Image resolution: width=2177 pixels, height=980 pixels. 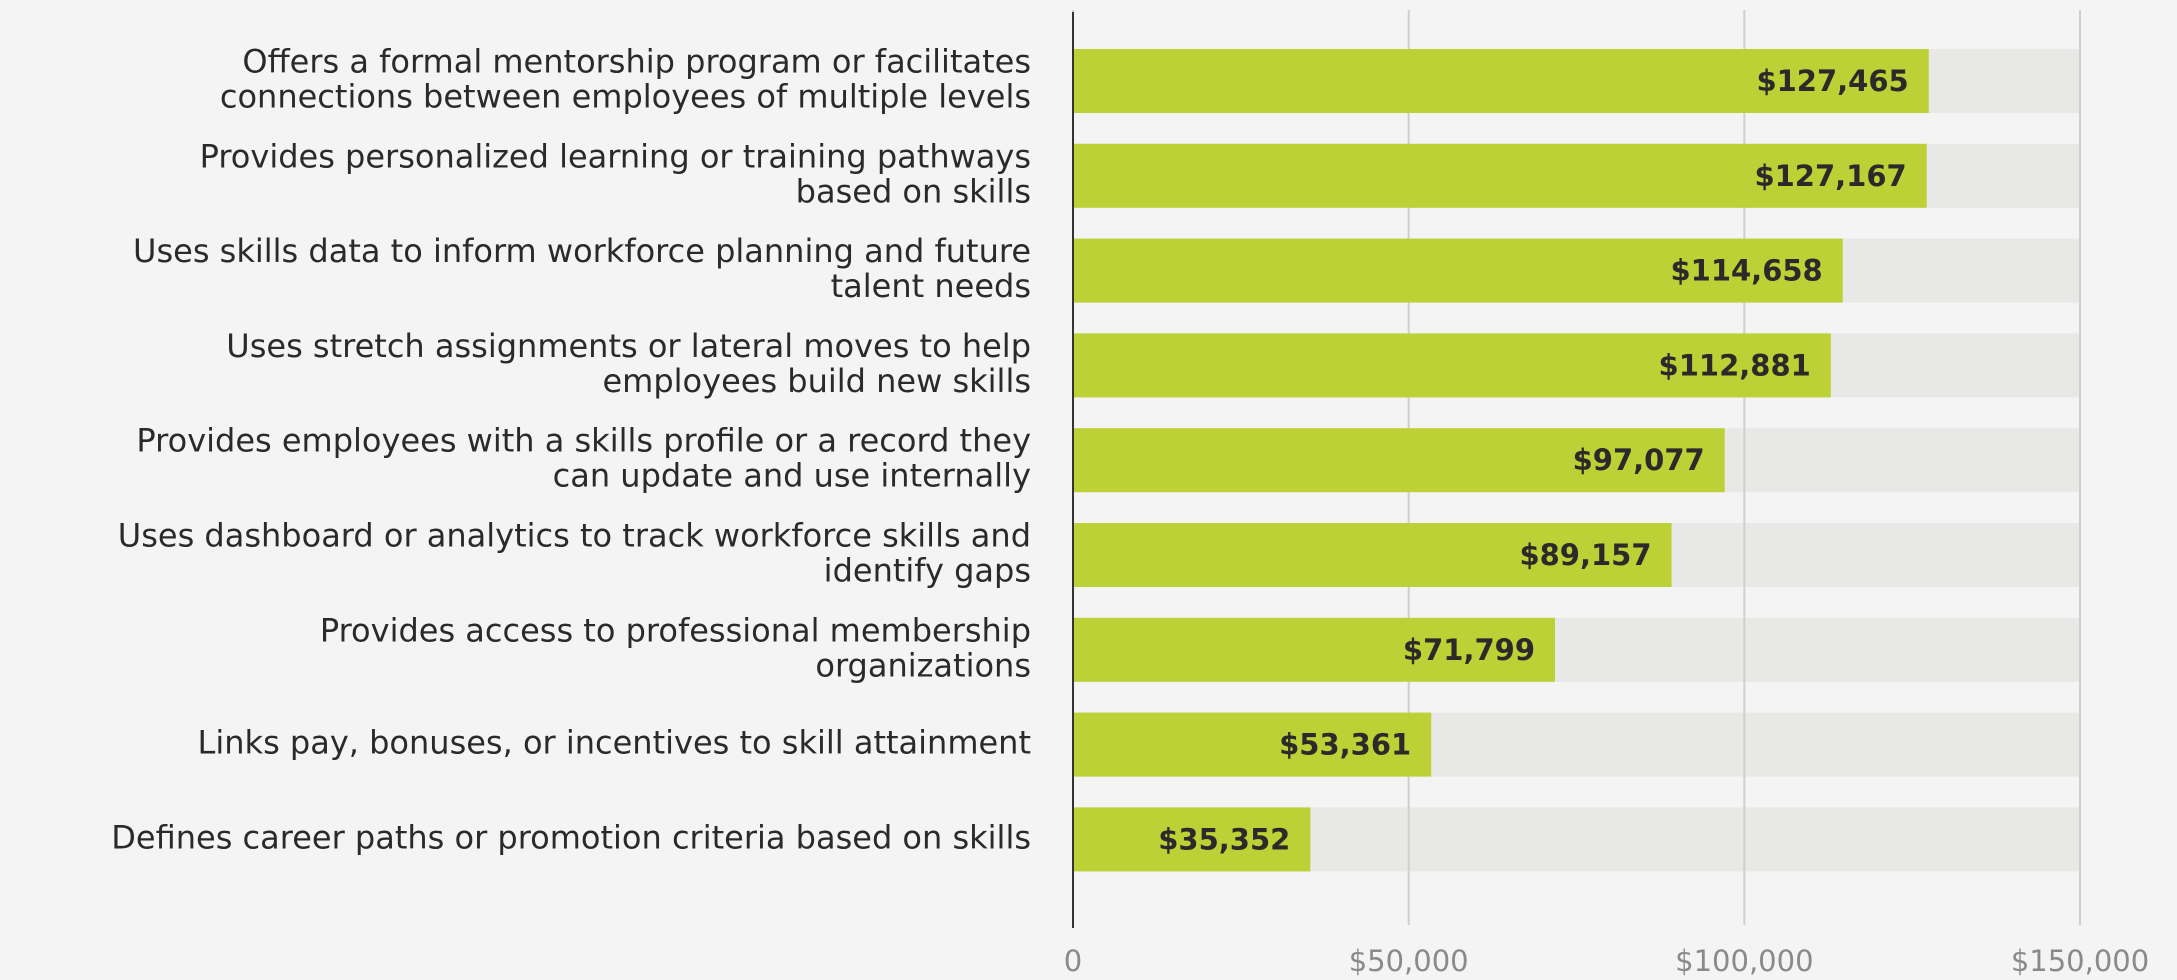 What do you see at coordinates (923, 665) in the screenshot?
I see `category-label: organizations` at bounding box center [923, 665].